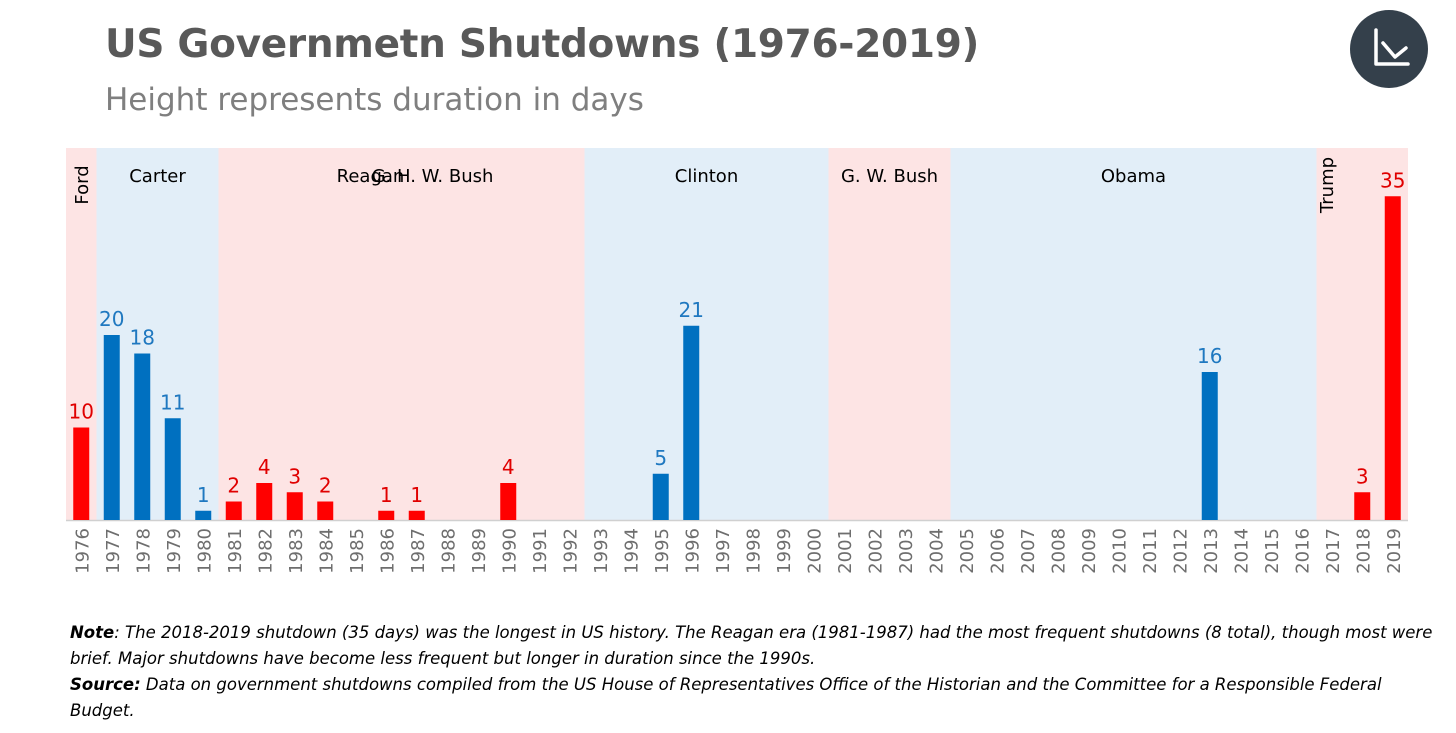 The width and height of the screenshot is (1456, 733). I want to click on data-label: 11, so click(172, 402).